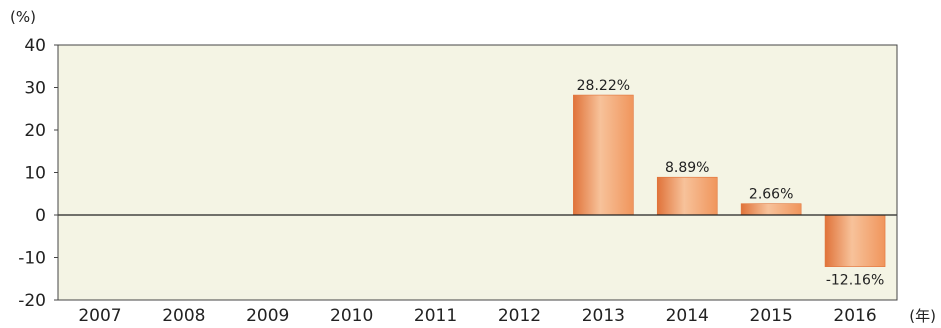 The image size is (941, 328). Describe the element at coordinates (519, 315) in the screenshot. I see `x-tick-label-2012: 2012` at that location.